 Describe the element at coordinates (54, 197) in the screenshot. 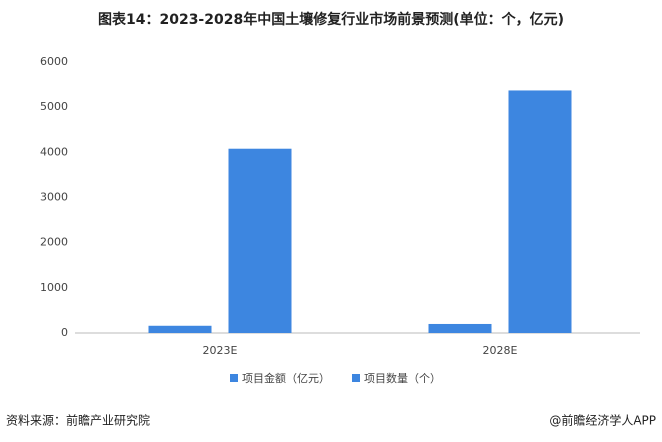

I see `y-tick-label: 3000` at that location.